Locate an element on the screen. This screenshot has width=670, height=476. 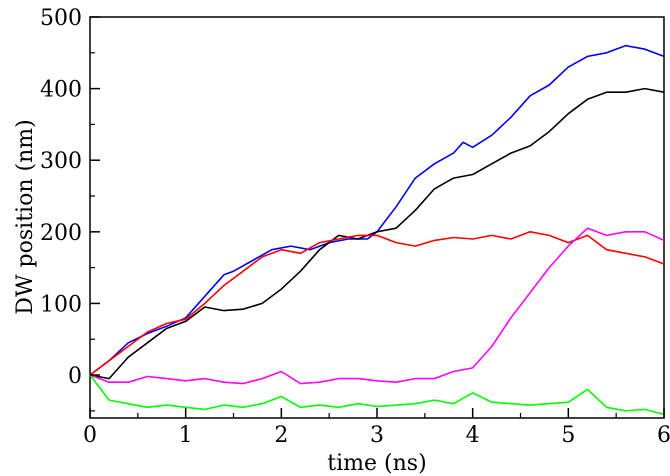
x-tick-label: 0 is located at coordinates (90, 435).